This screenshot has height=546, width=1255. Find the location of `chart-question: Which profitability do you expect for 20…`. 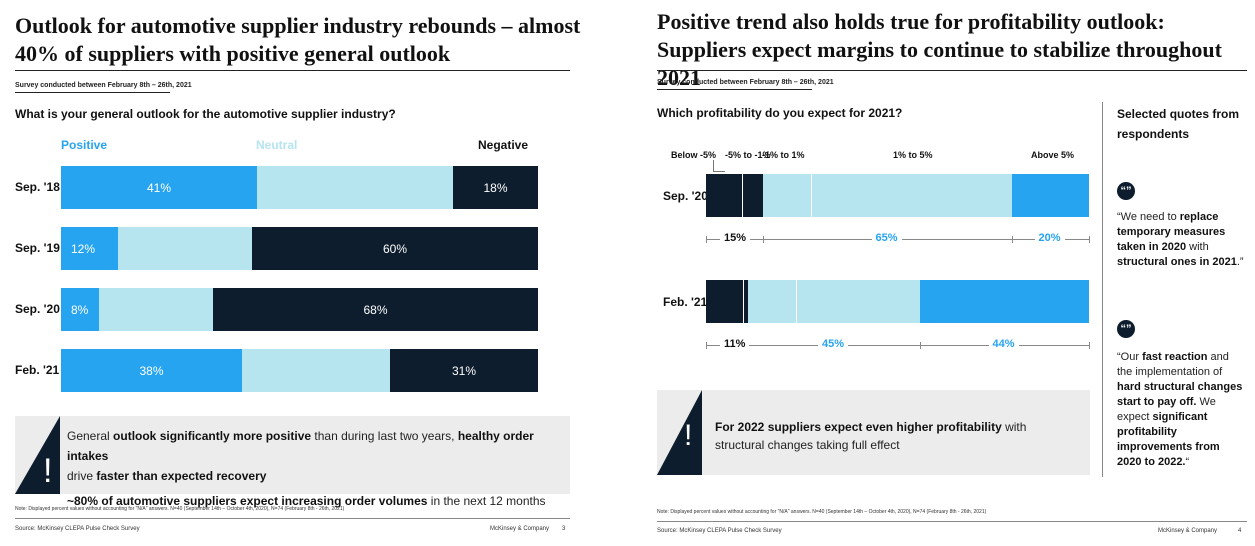

chart-question: Which profitability do you expect for 20… is located at coordinates (780, 113).